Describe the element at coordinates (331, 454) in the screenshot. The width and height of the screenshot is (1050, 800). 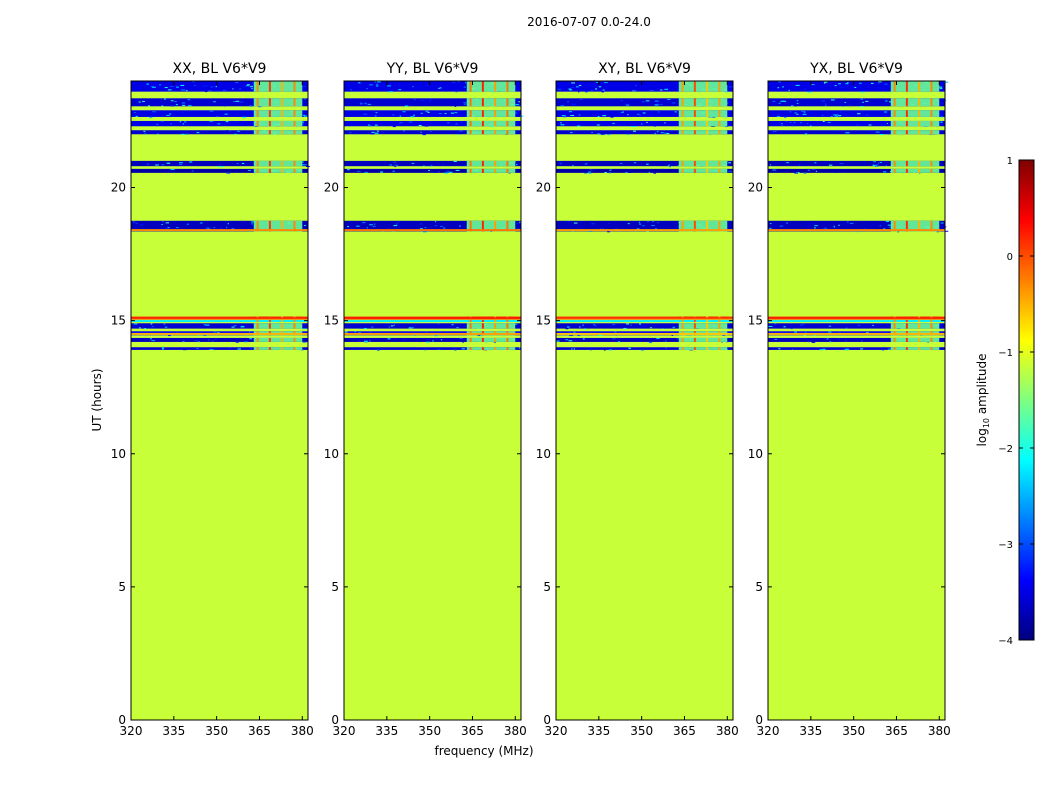
I see `y-tick-label: 10` at that location.